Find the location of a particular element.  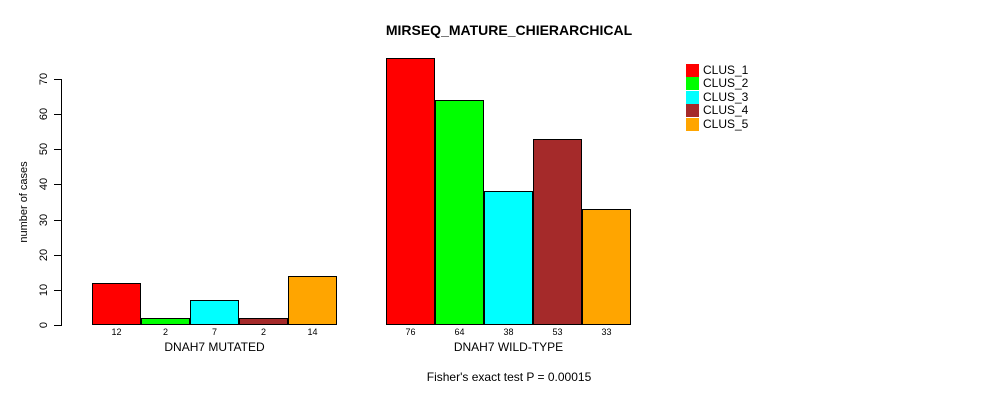

group-label: DNAH7 MUTATED is located at coordinates (214, 347).